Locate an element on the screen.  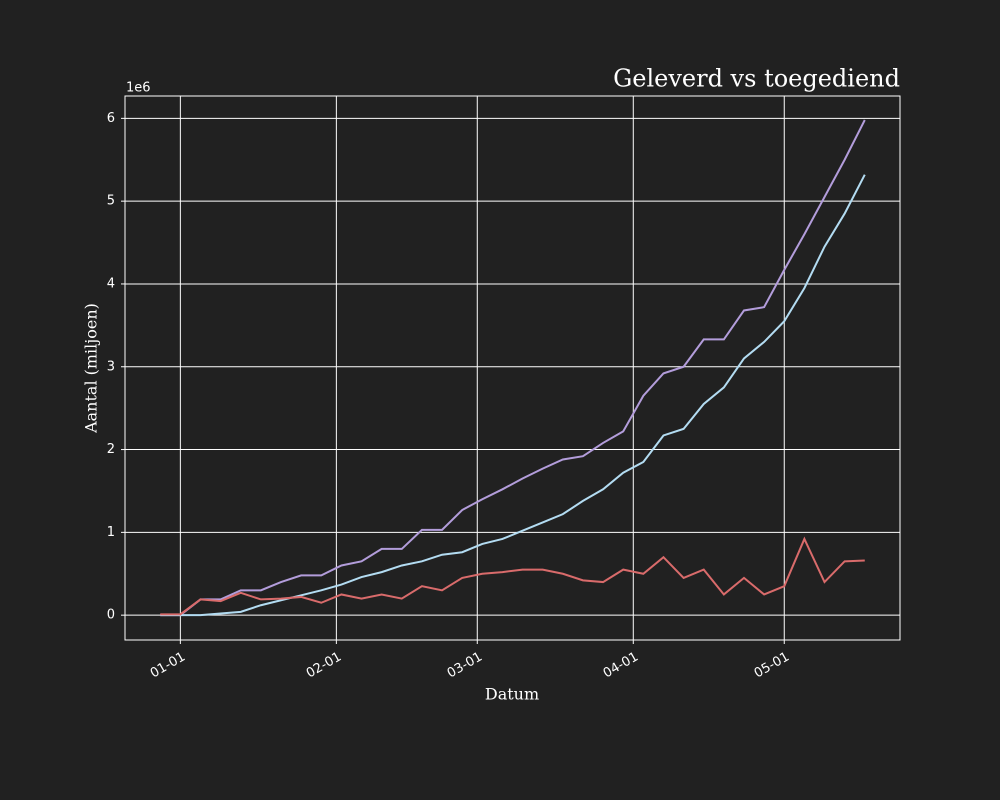
y-offset-label: 1e6 is located at coordinates (138, 88).